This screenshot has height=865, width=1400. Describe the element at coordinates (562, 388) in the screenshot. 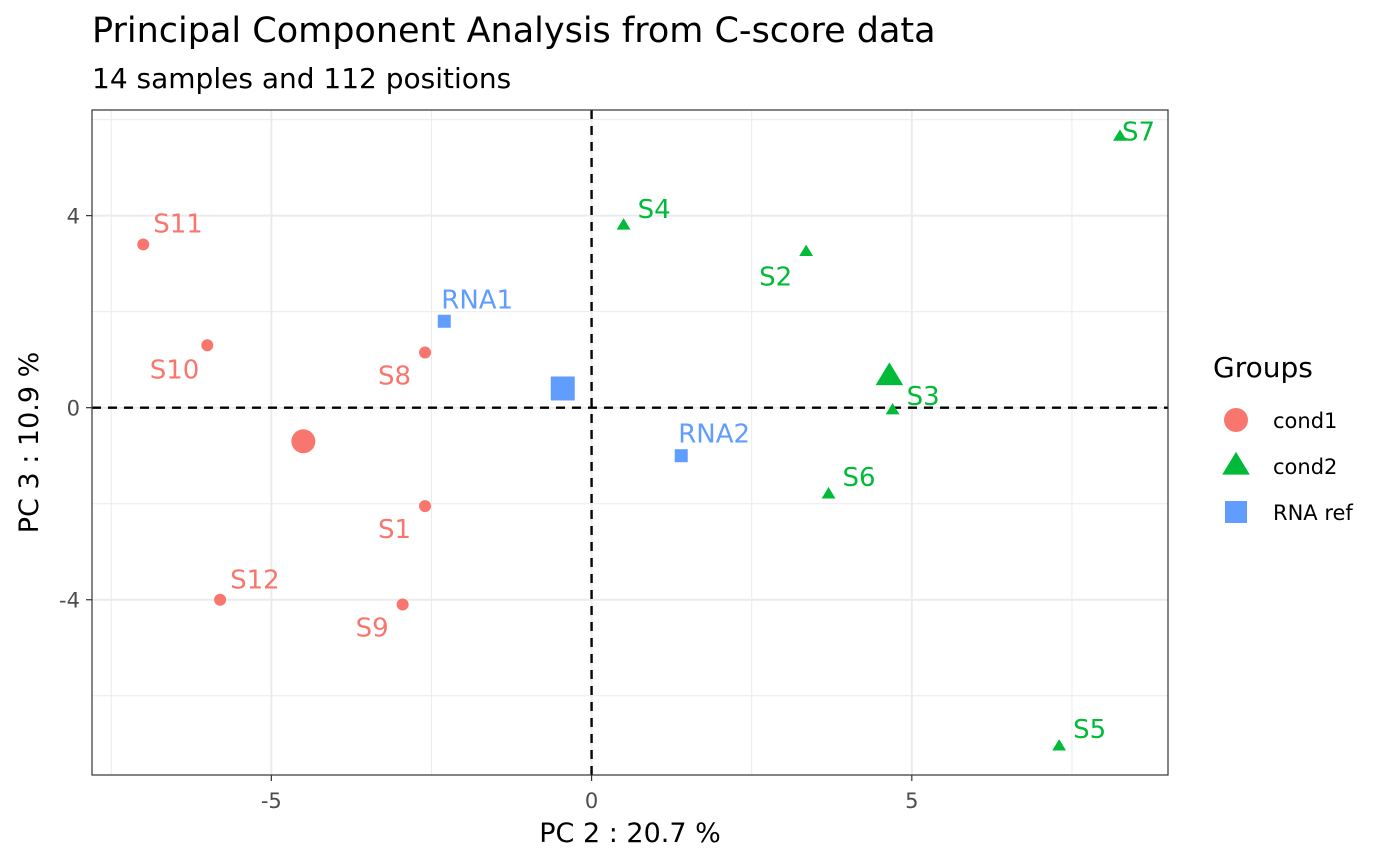

I see `centroid-rna-ref` at that location.